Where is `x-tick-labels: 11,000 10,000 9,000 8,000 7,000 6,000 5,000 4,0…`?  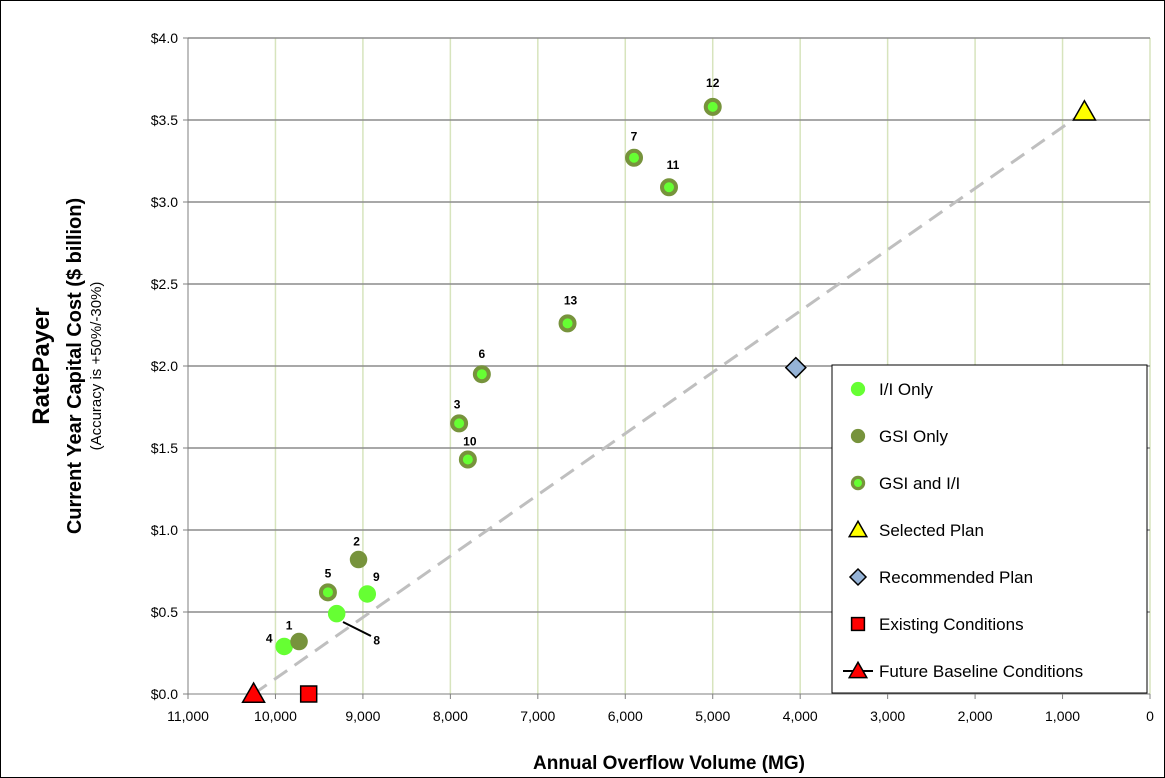
x-tick-labels: 11,000 10,000 9,000 8,000 7,000 6,000 5,000 4,0… is located at coordinates (660, 716).